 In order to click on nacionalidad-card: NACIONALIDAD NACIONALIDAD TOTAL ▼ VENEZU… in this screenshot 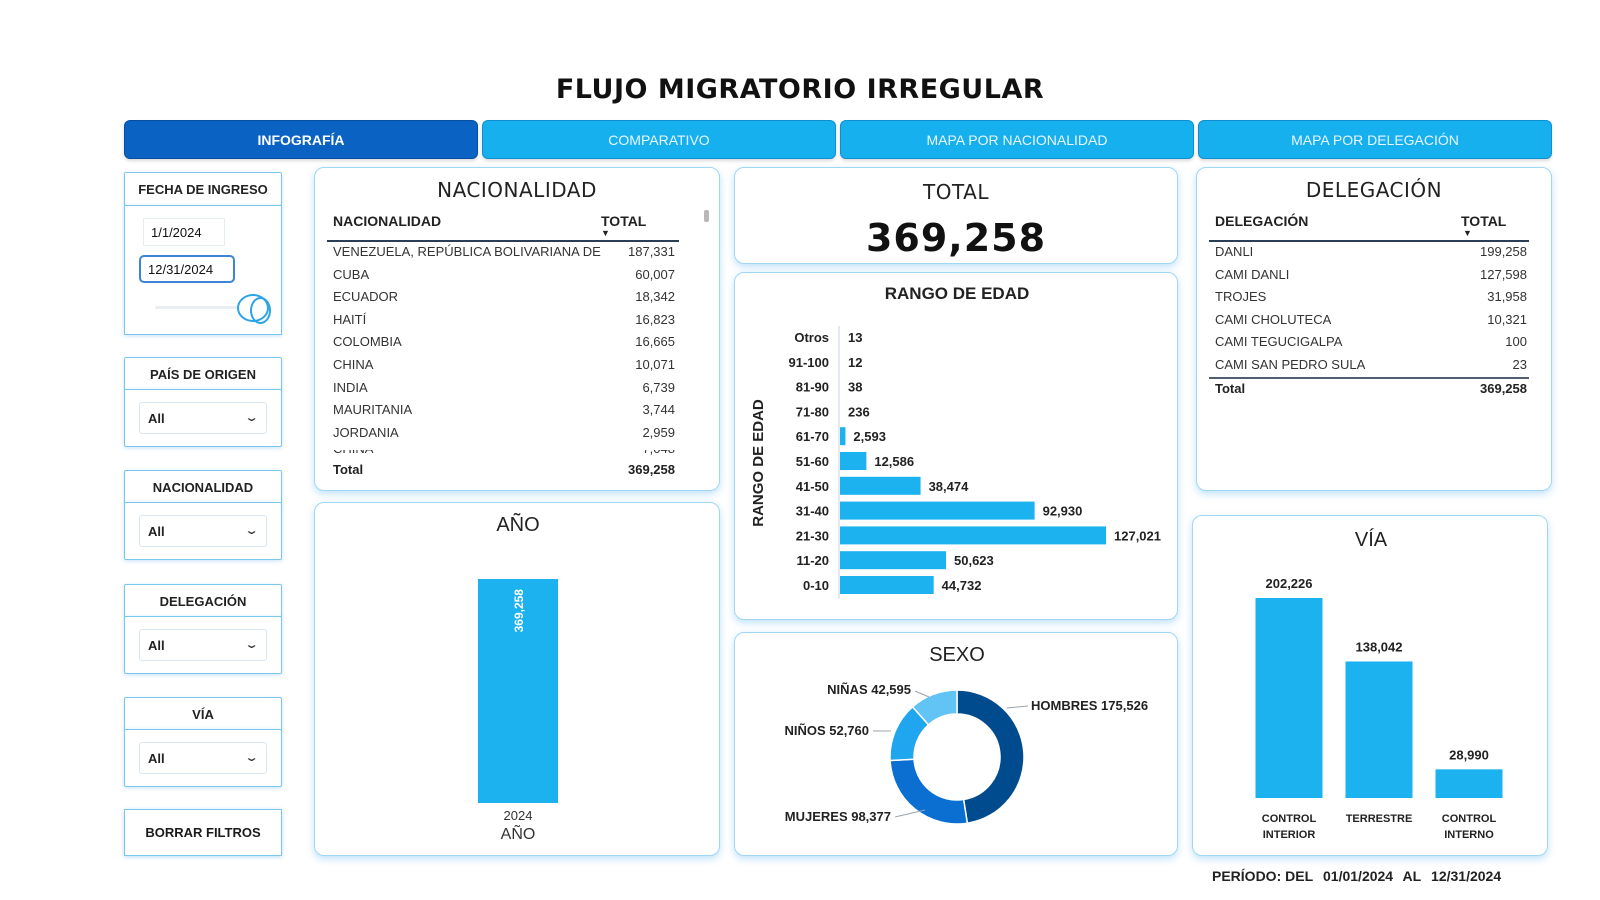, I will do `click(517, 329)`.